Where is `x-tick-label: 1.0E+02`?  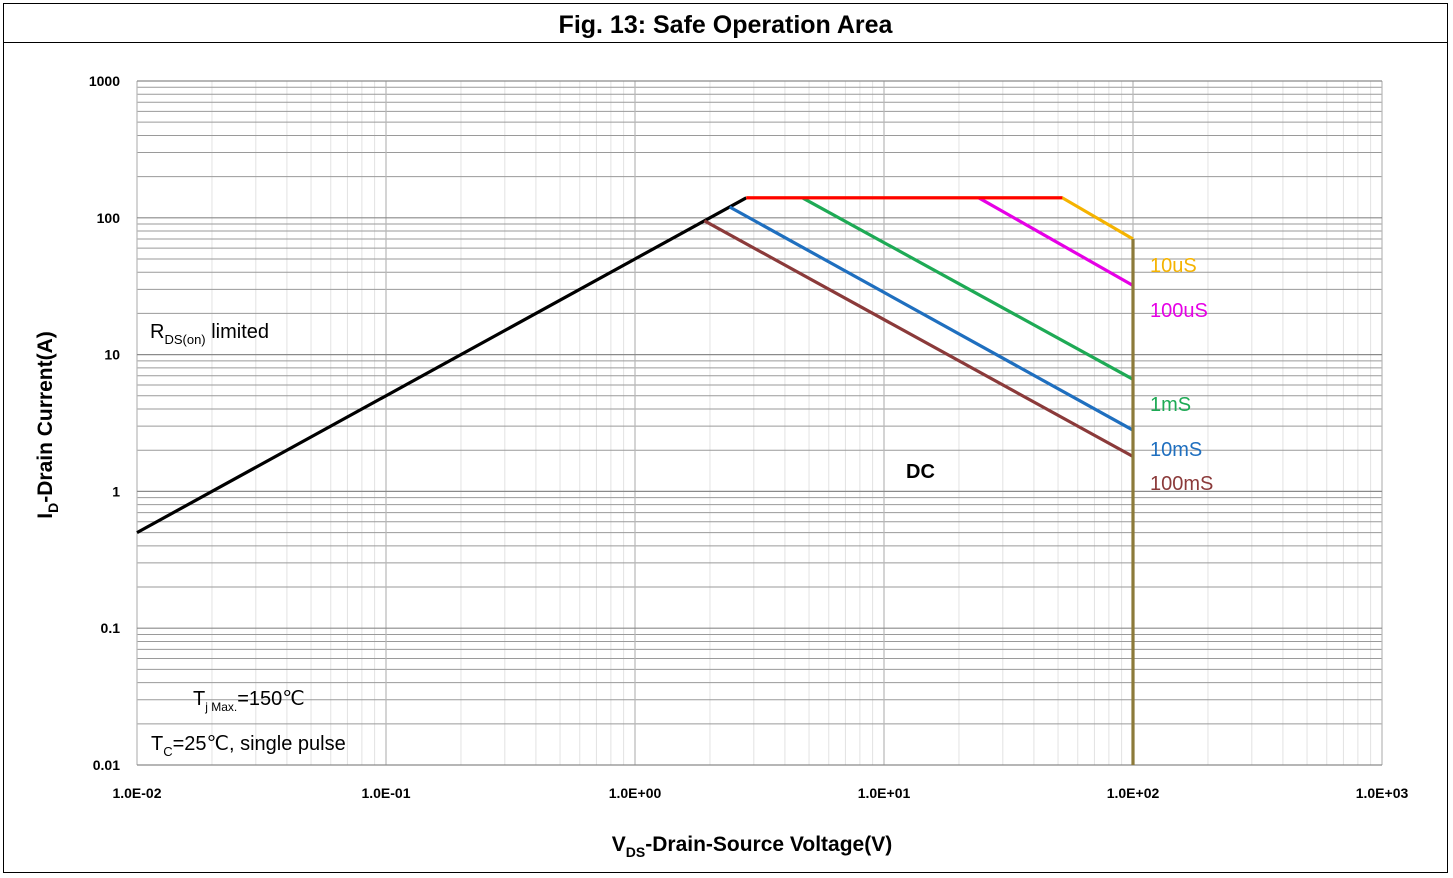 x-tick-label: 1.0E+02 is located at coordinates (1133, 793).